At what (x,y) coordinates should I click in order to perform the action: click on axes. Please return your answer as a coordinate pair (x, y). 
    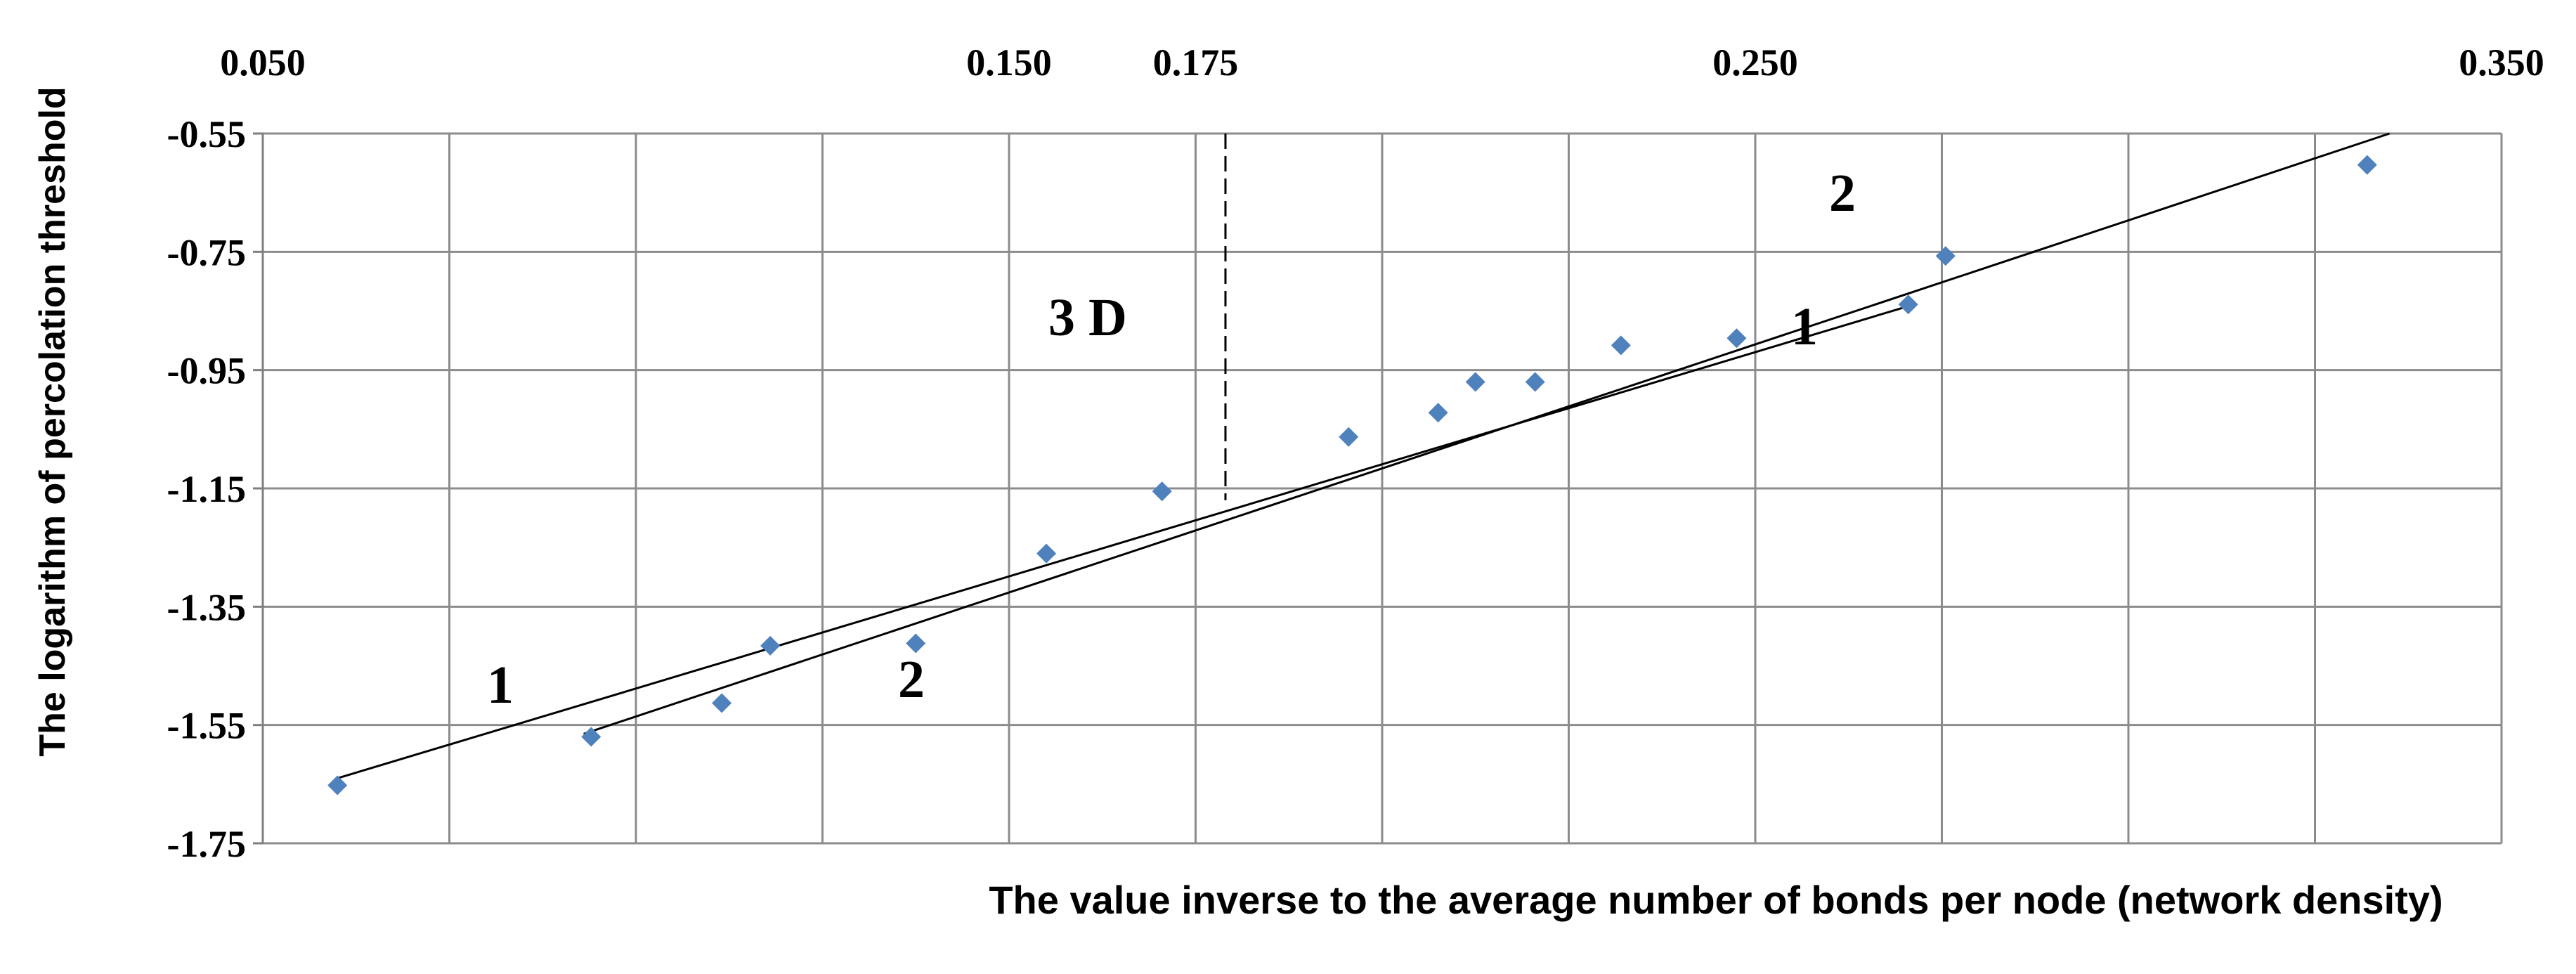
    Looking at the image, I should click on (258, 488).